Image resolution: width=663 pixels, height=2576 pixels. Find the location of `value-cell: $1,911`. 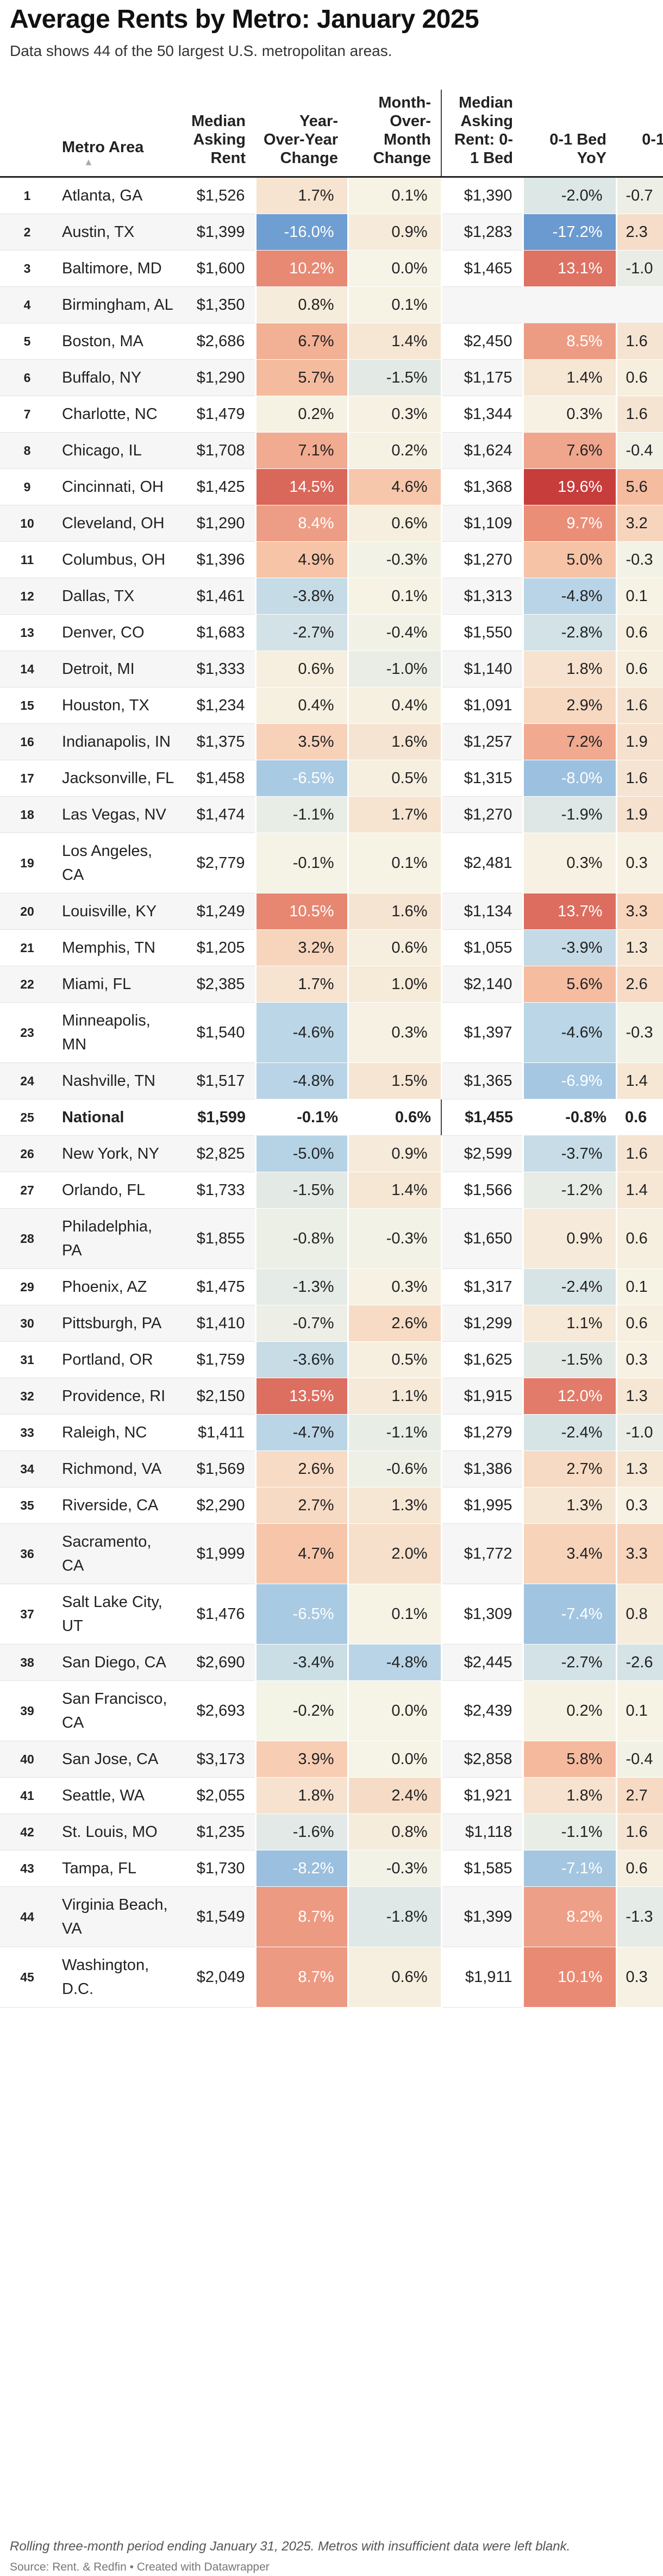

value-cell: $1,911 is located at coordinates (482, 1978).